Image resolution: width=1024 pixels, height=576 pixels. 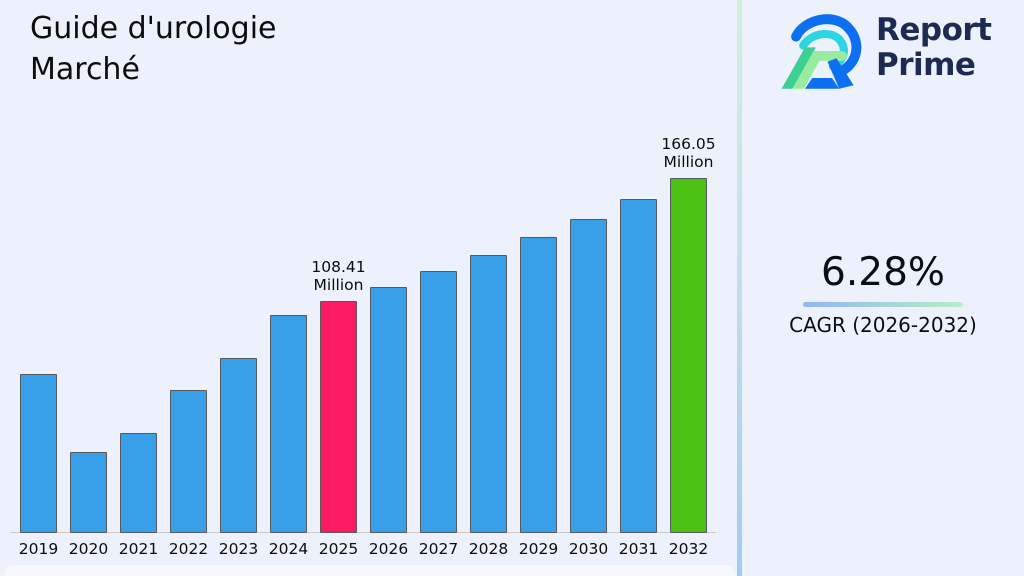 What do you see at coordinates (88, 492) in the screenshot?
I see `bar-2020` at bounding box center [88, 492].